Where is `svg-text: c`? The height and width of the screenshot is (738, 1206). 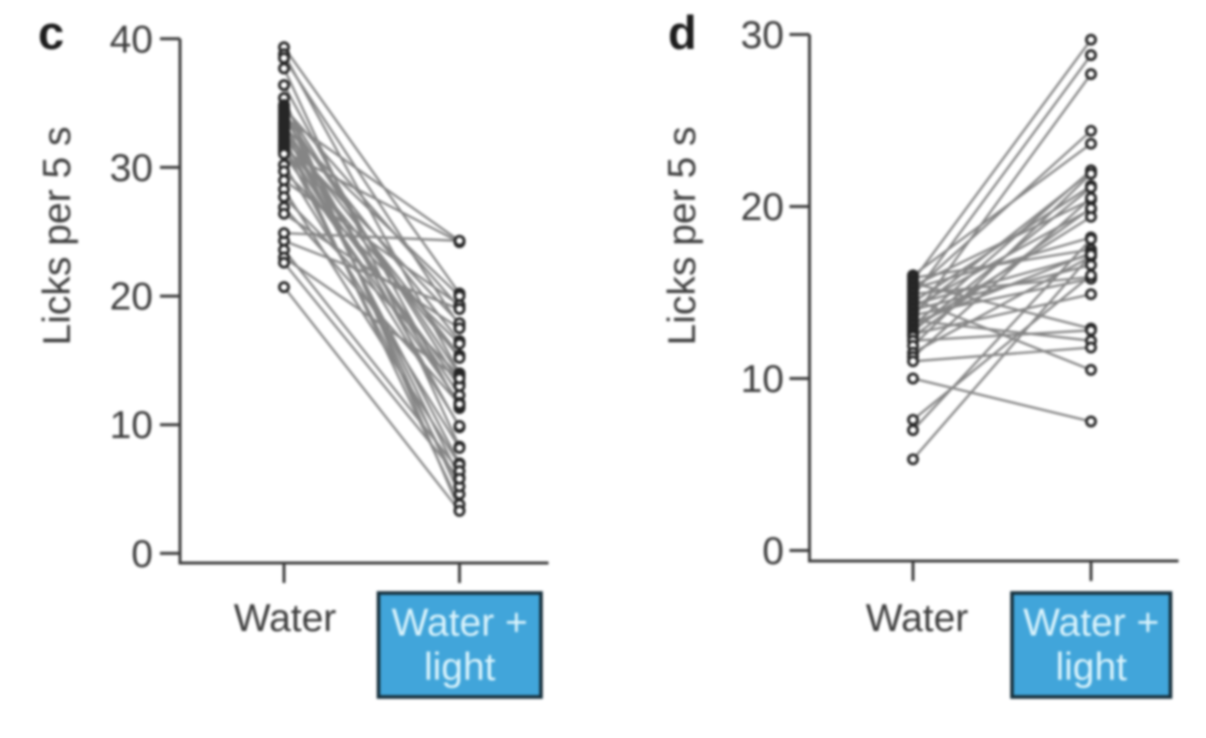 svg-text: c is located at coordinates (51, 32).